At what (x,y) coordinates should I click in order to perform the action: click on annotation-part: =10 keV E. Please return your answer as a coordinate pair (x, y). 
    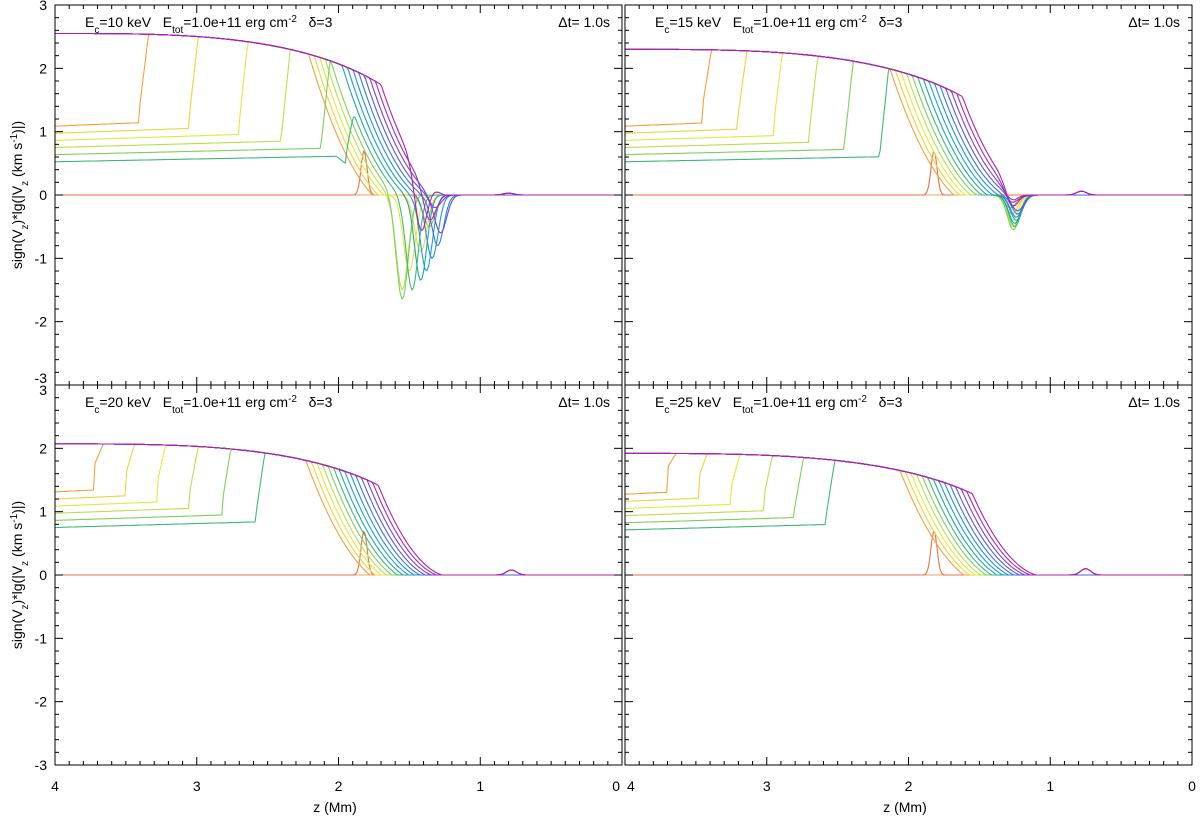
    Looking at the image, I should click on (135, 22).